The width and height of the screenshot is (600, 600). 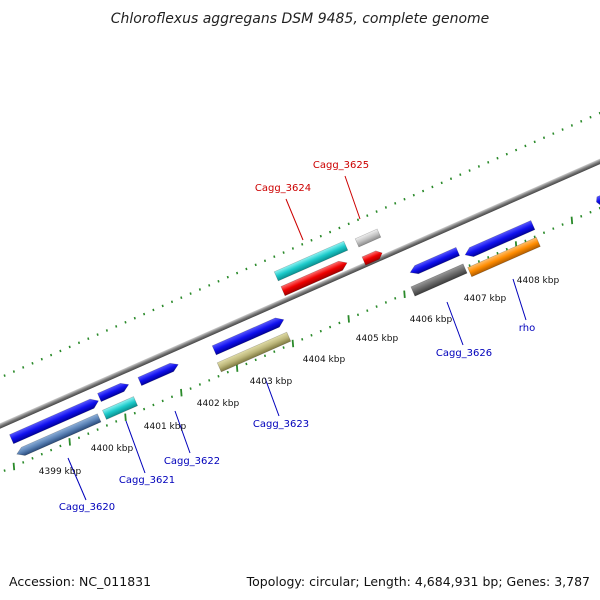 What do you see at coordinates (324, 360) in the screenshot?
I see `scale-tick-label: 4404 kbp` at bounding box center [324, 360].